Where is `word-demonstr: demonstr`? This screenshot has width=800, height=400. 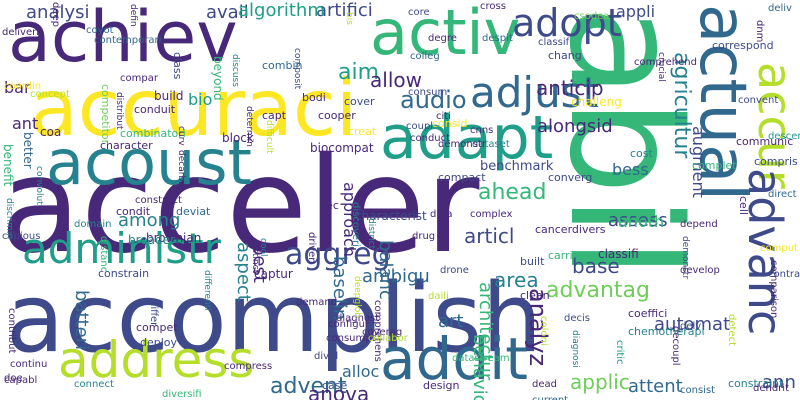
word-demonstr: demonstr is located at coordinates (685, 258).